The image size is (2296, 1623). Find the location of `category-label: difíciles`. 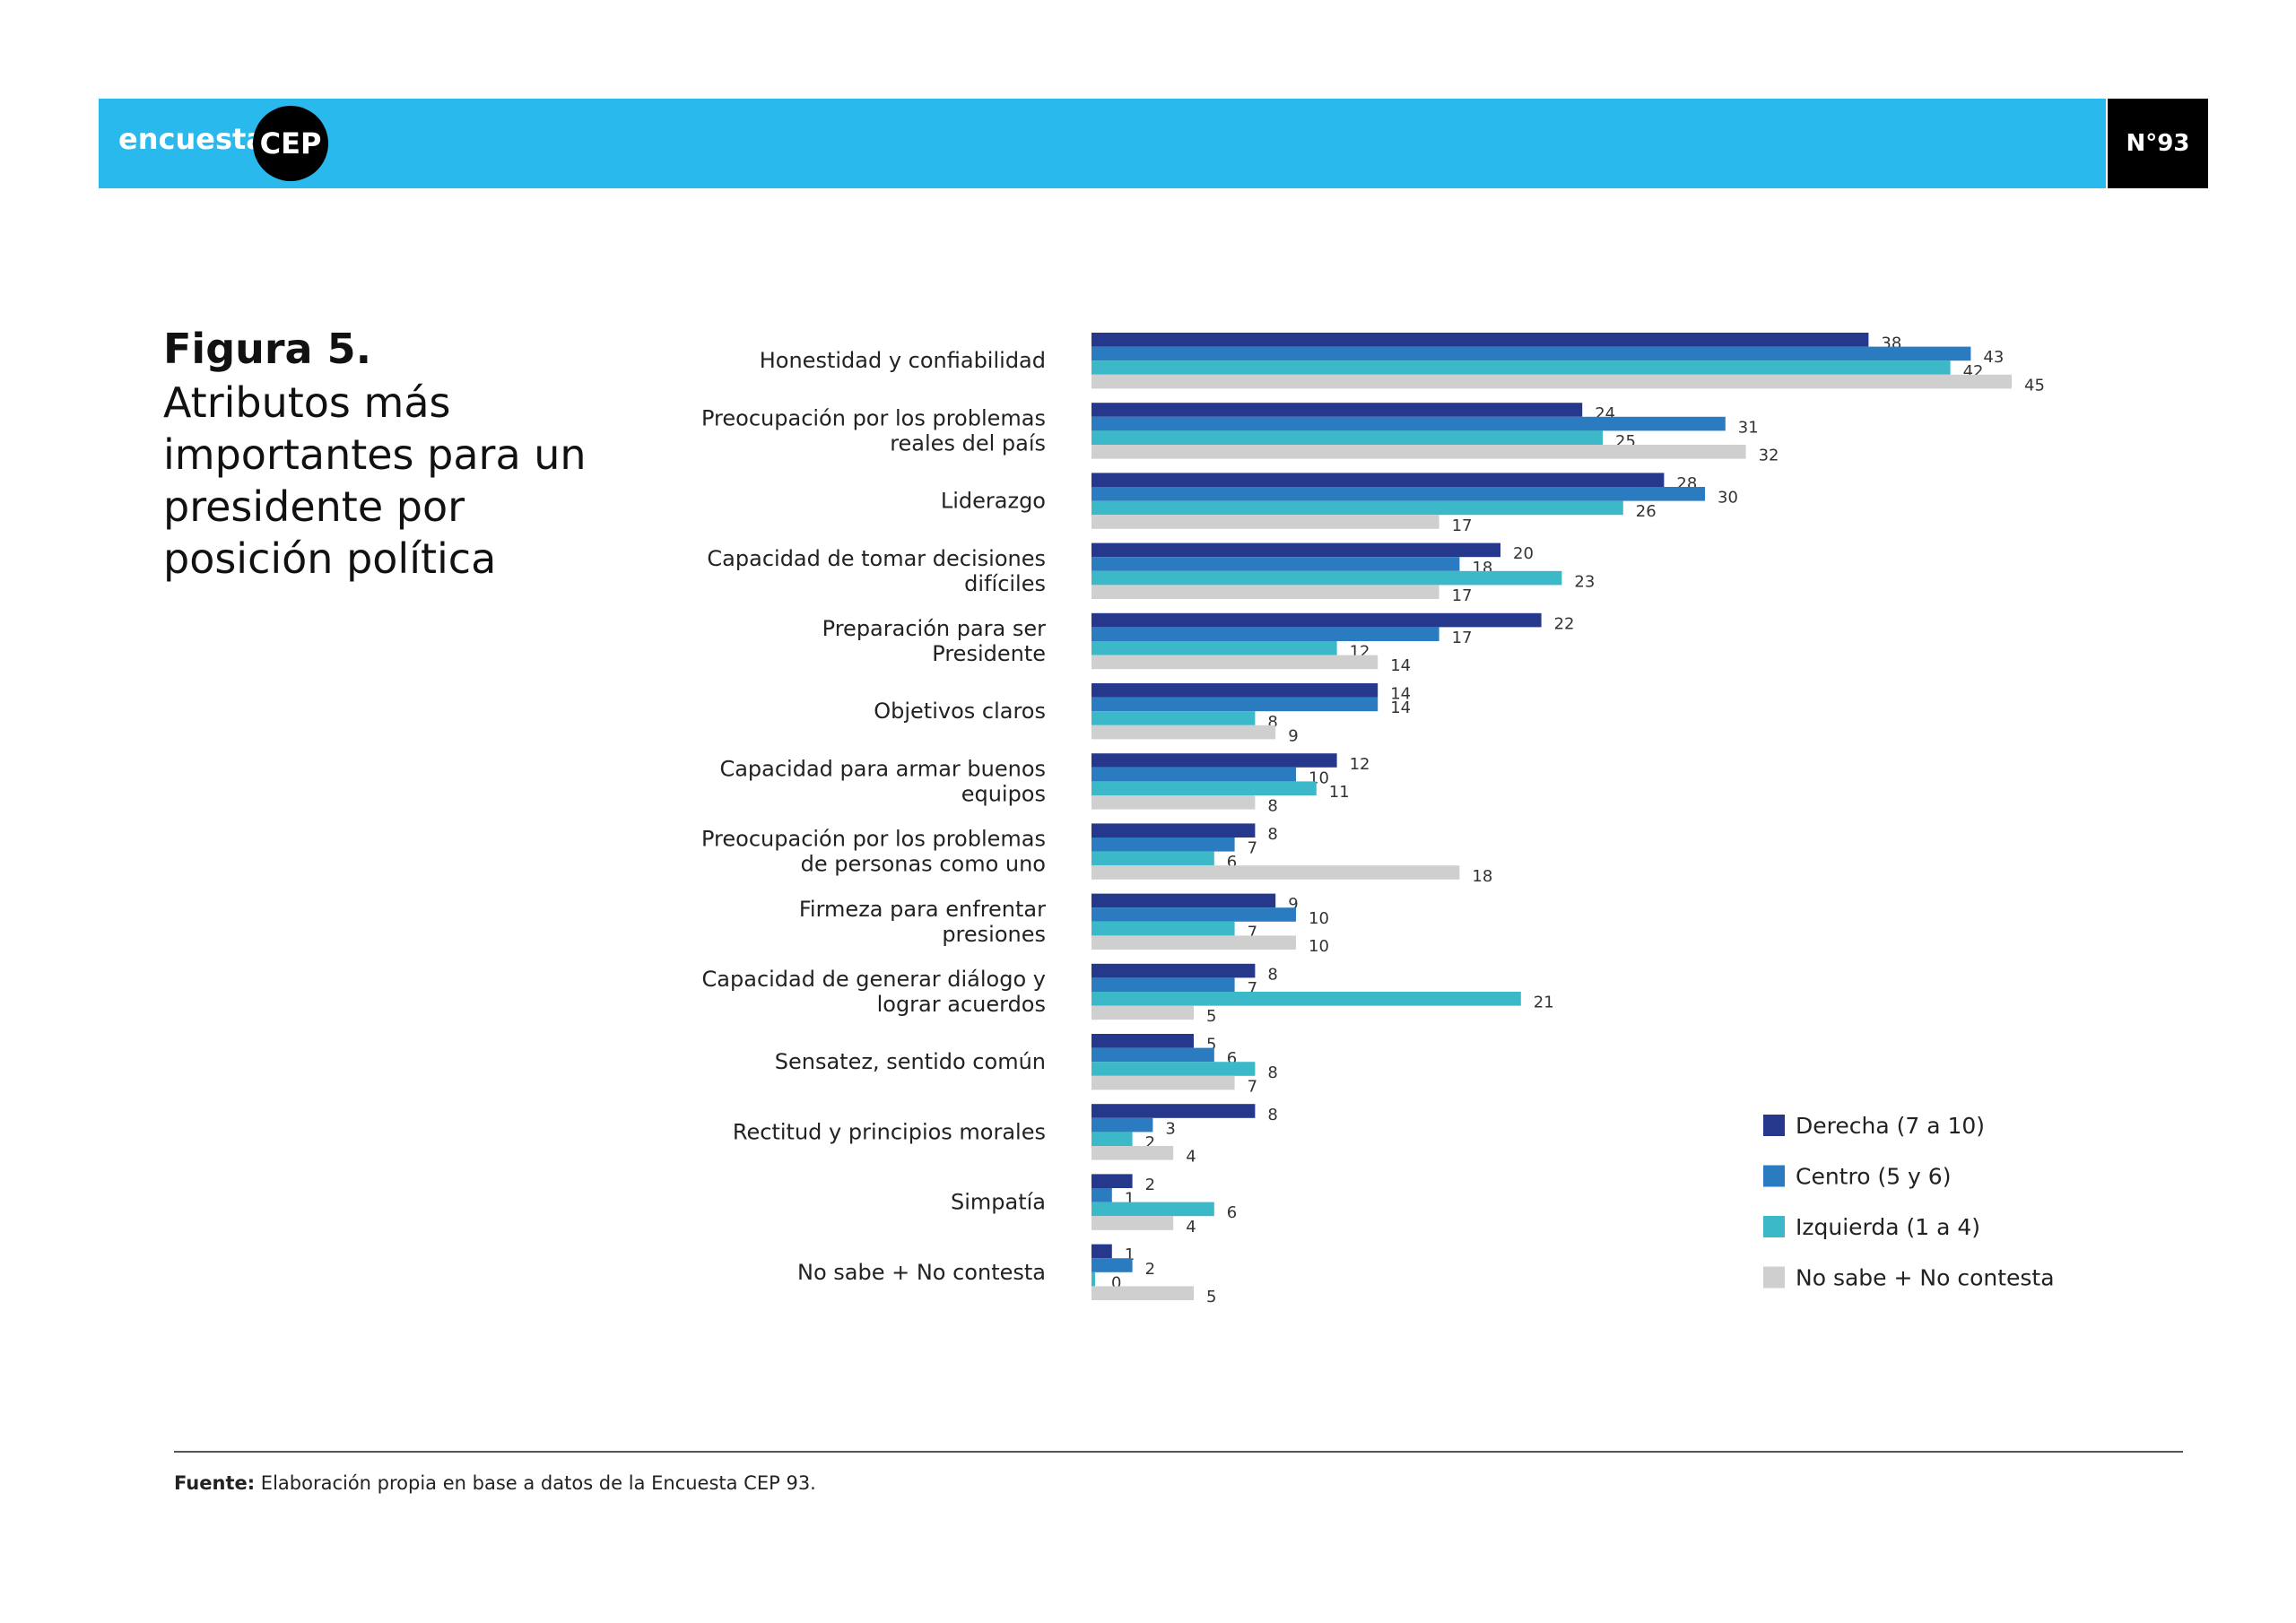

category-label: difíciles is located at coordinates (1005, 583).